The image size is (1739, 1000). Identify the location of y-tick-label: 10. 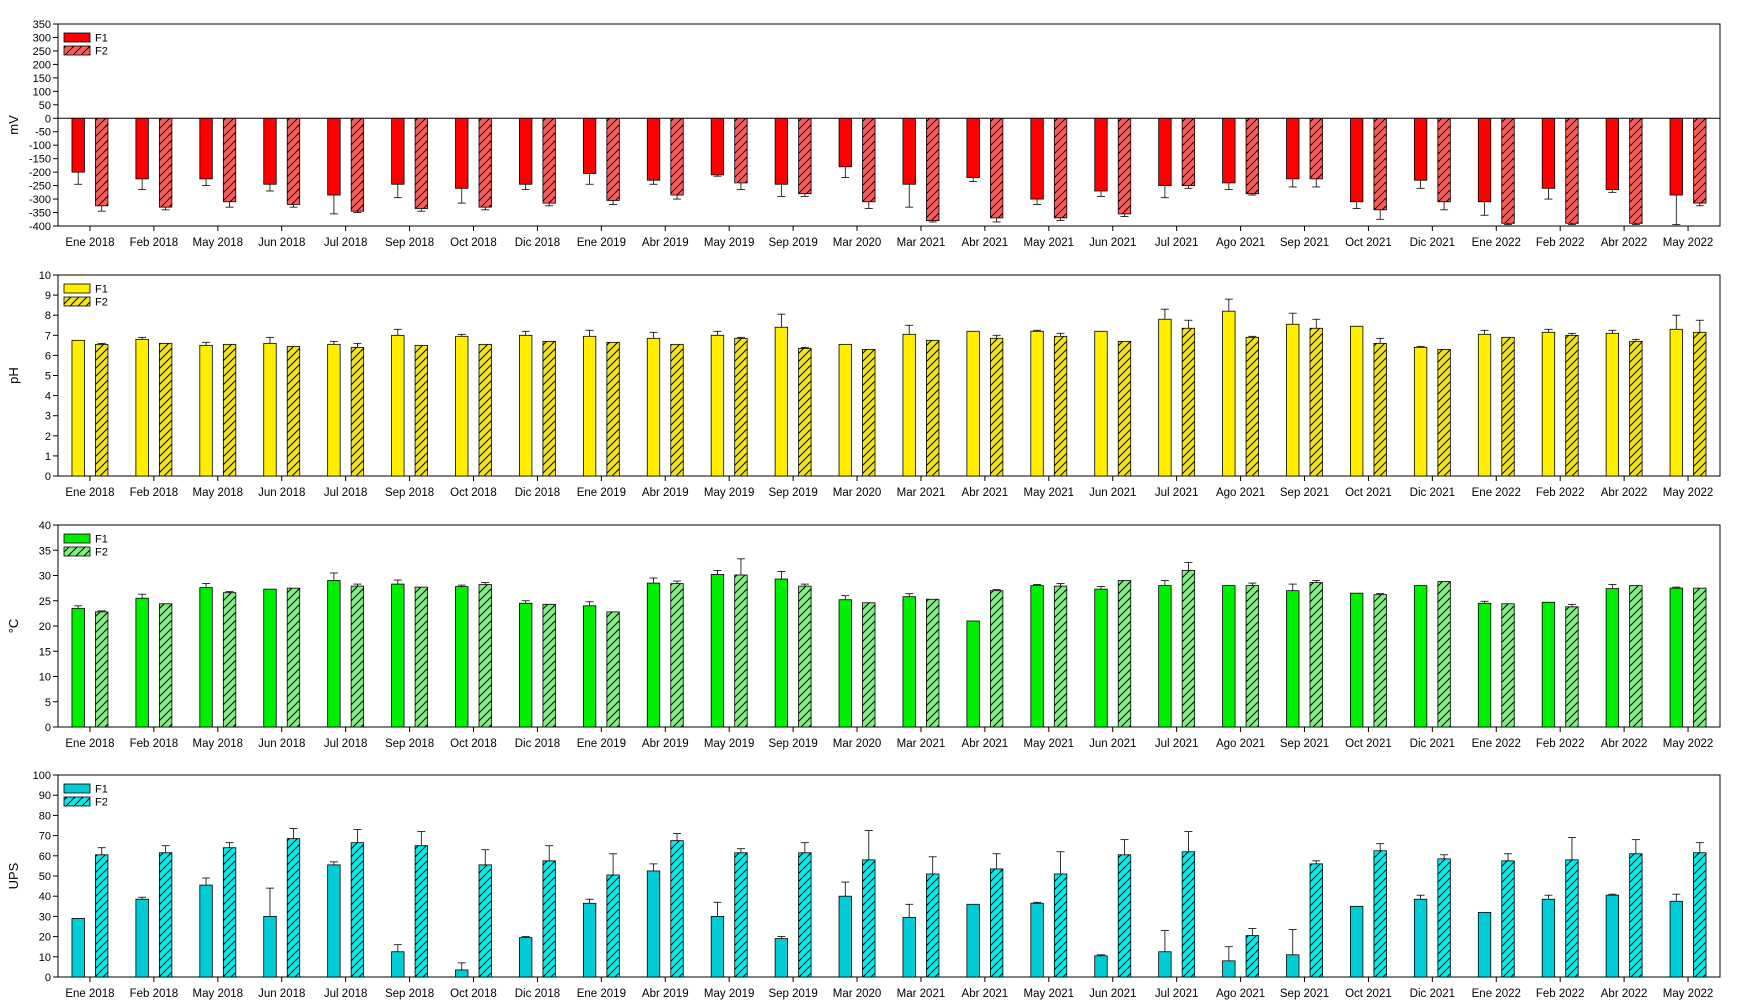
(45, 678).